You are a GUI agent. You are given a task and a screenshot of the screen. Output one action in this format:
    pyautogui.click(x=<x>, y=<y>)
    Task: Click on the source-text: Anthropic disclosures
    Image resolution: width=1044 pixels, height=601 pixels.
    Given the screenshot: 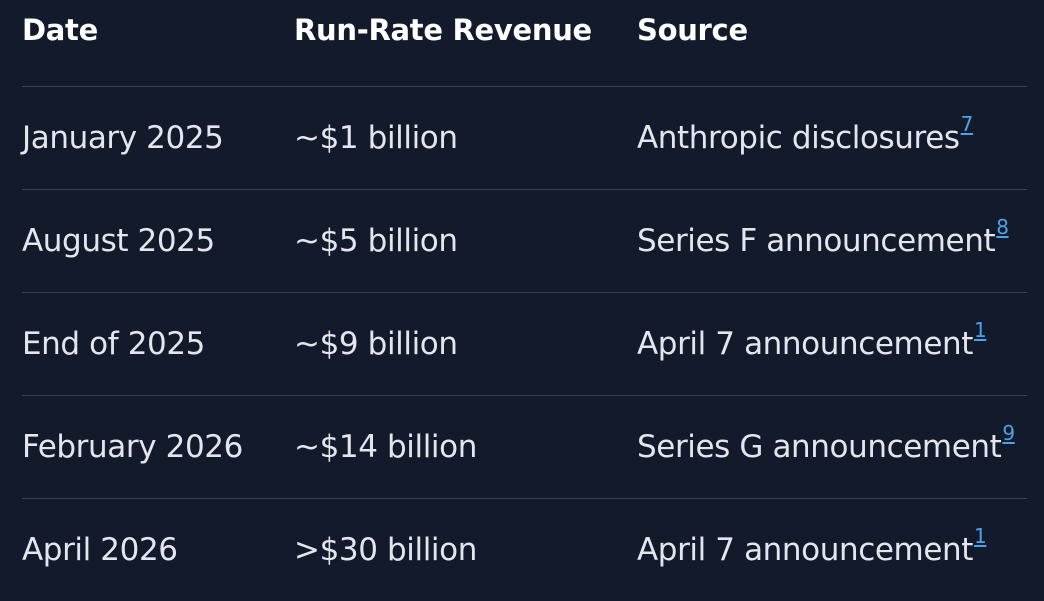 What is the action you would take?
    pyautogui.click(x=798, y=138)
    